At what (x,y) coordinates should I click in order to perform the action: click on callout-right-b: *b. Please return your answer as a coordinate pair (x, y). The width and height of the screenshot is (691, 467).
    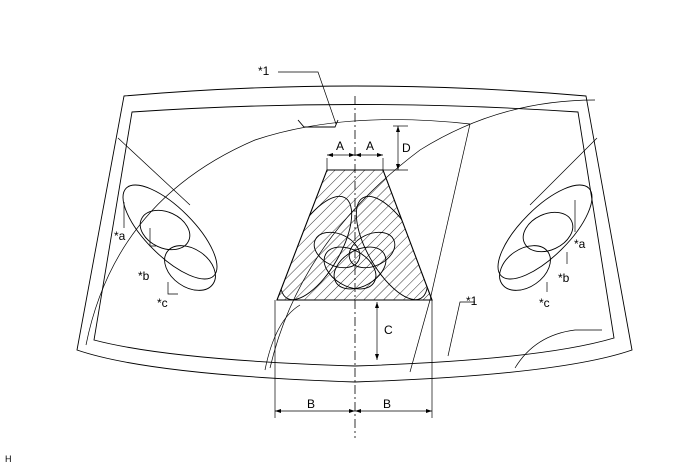
    Looking at the image, I should click on (564, 278).